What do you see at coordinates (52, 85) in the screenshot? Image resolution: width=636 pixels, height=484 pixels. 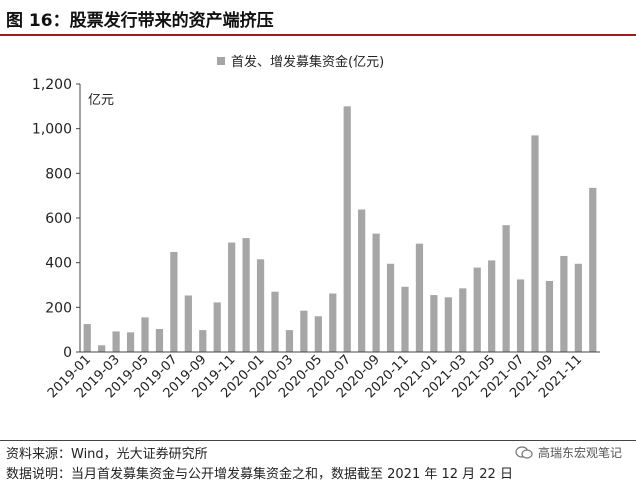 I see `y-tick-label: 1,200` at bounding box center [52, 85].